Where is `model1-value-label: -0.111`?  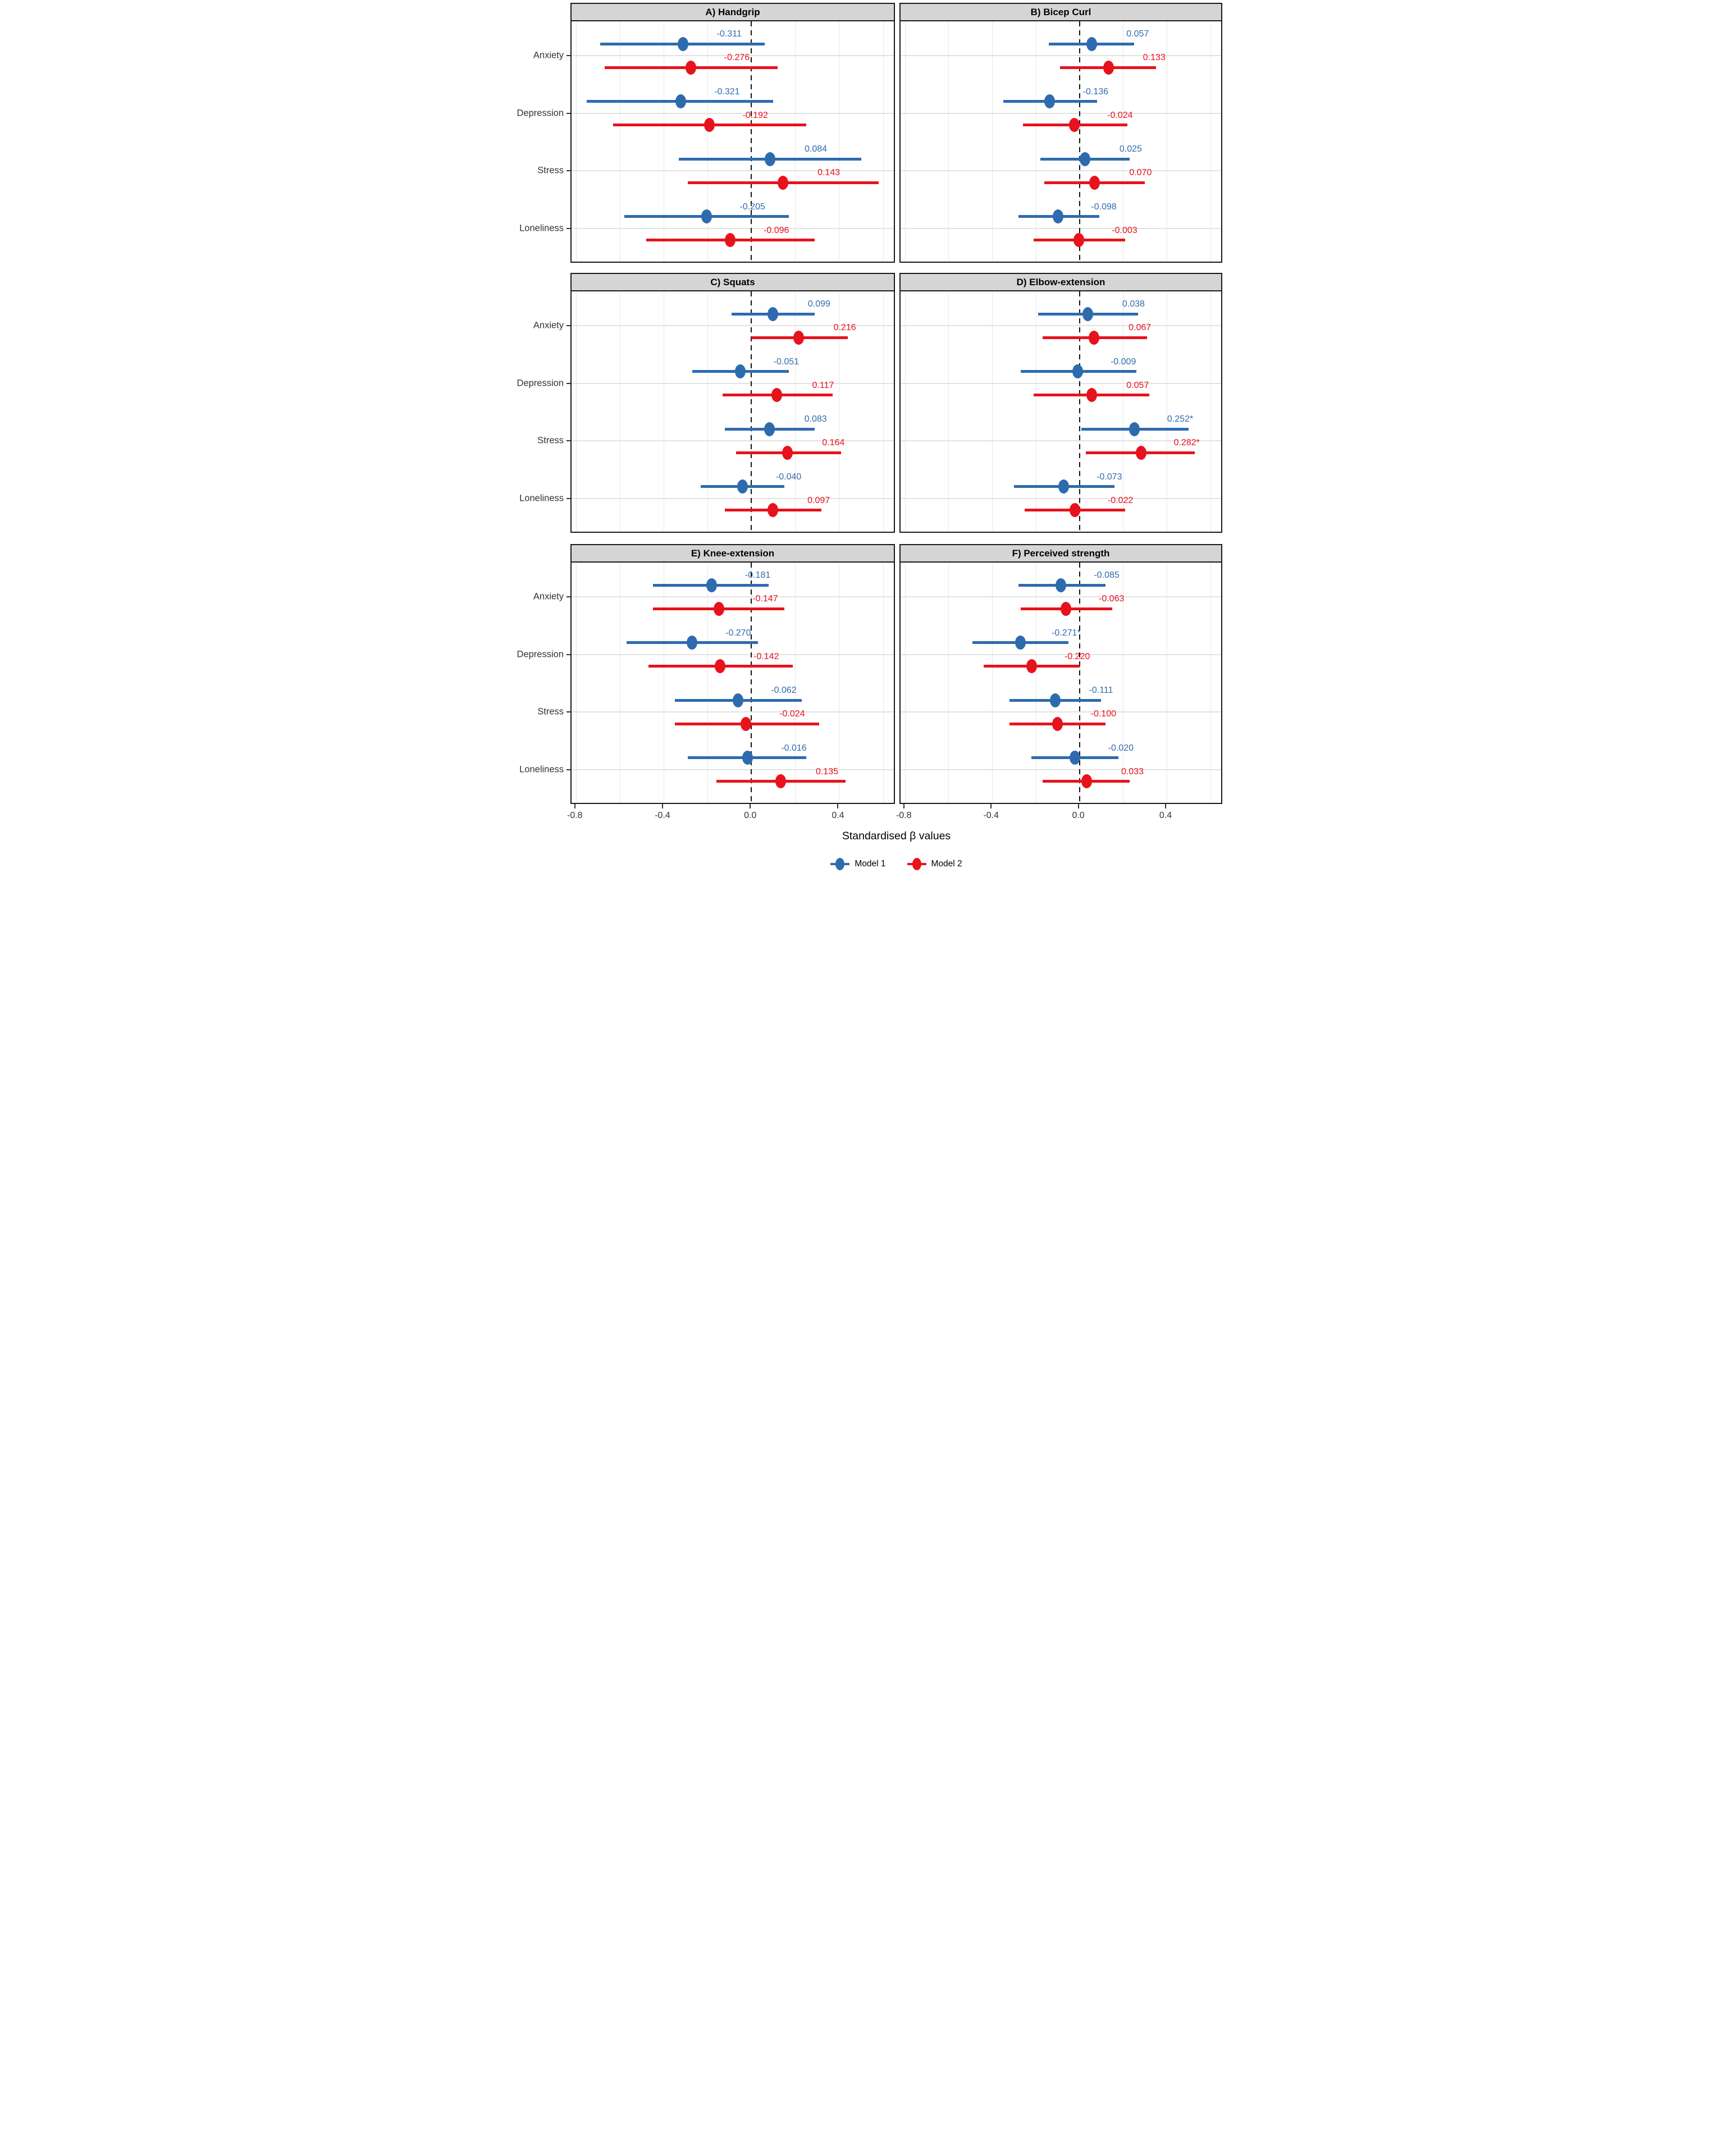 model1-value-label: -0.111 is located at coordinates (1101, 691).